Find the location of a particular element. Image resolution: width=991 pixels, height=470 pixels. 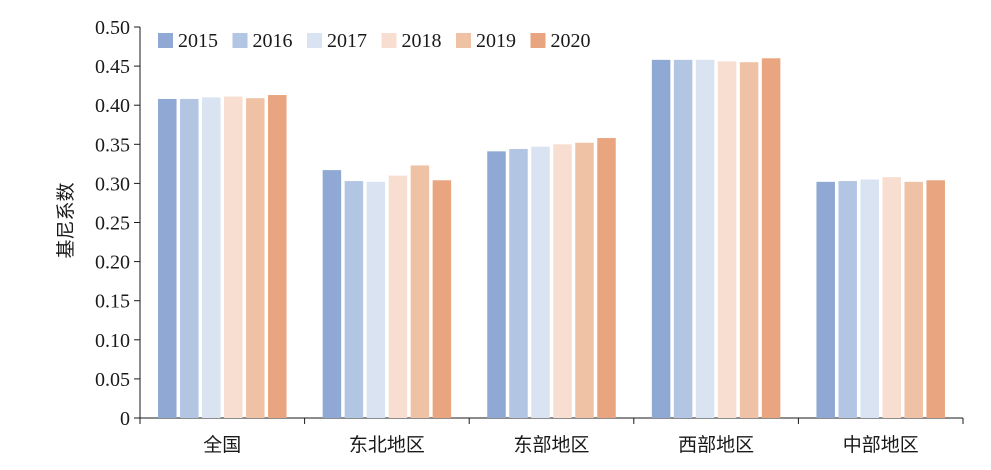

x-category-label: 全国 is located at coordinates (222, 445).